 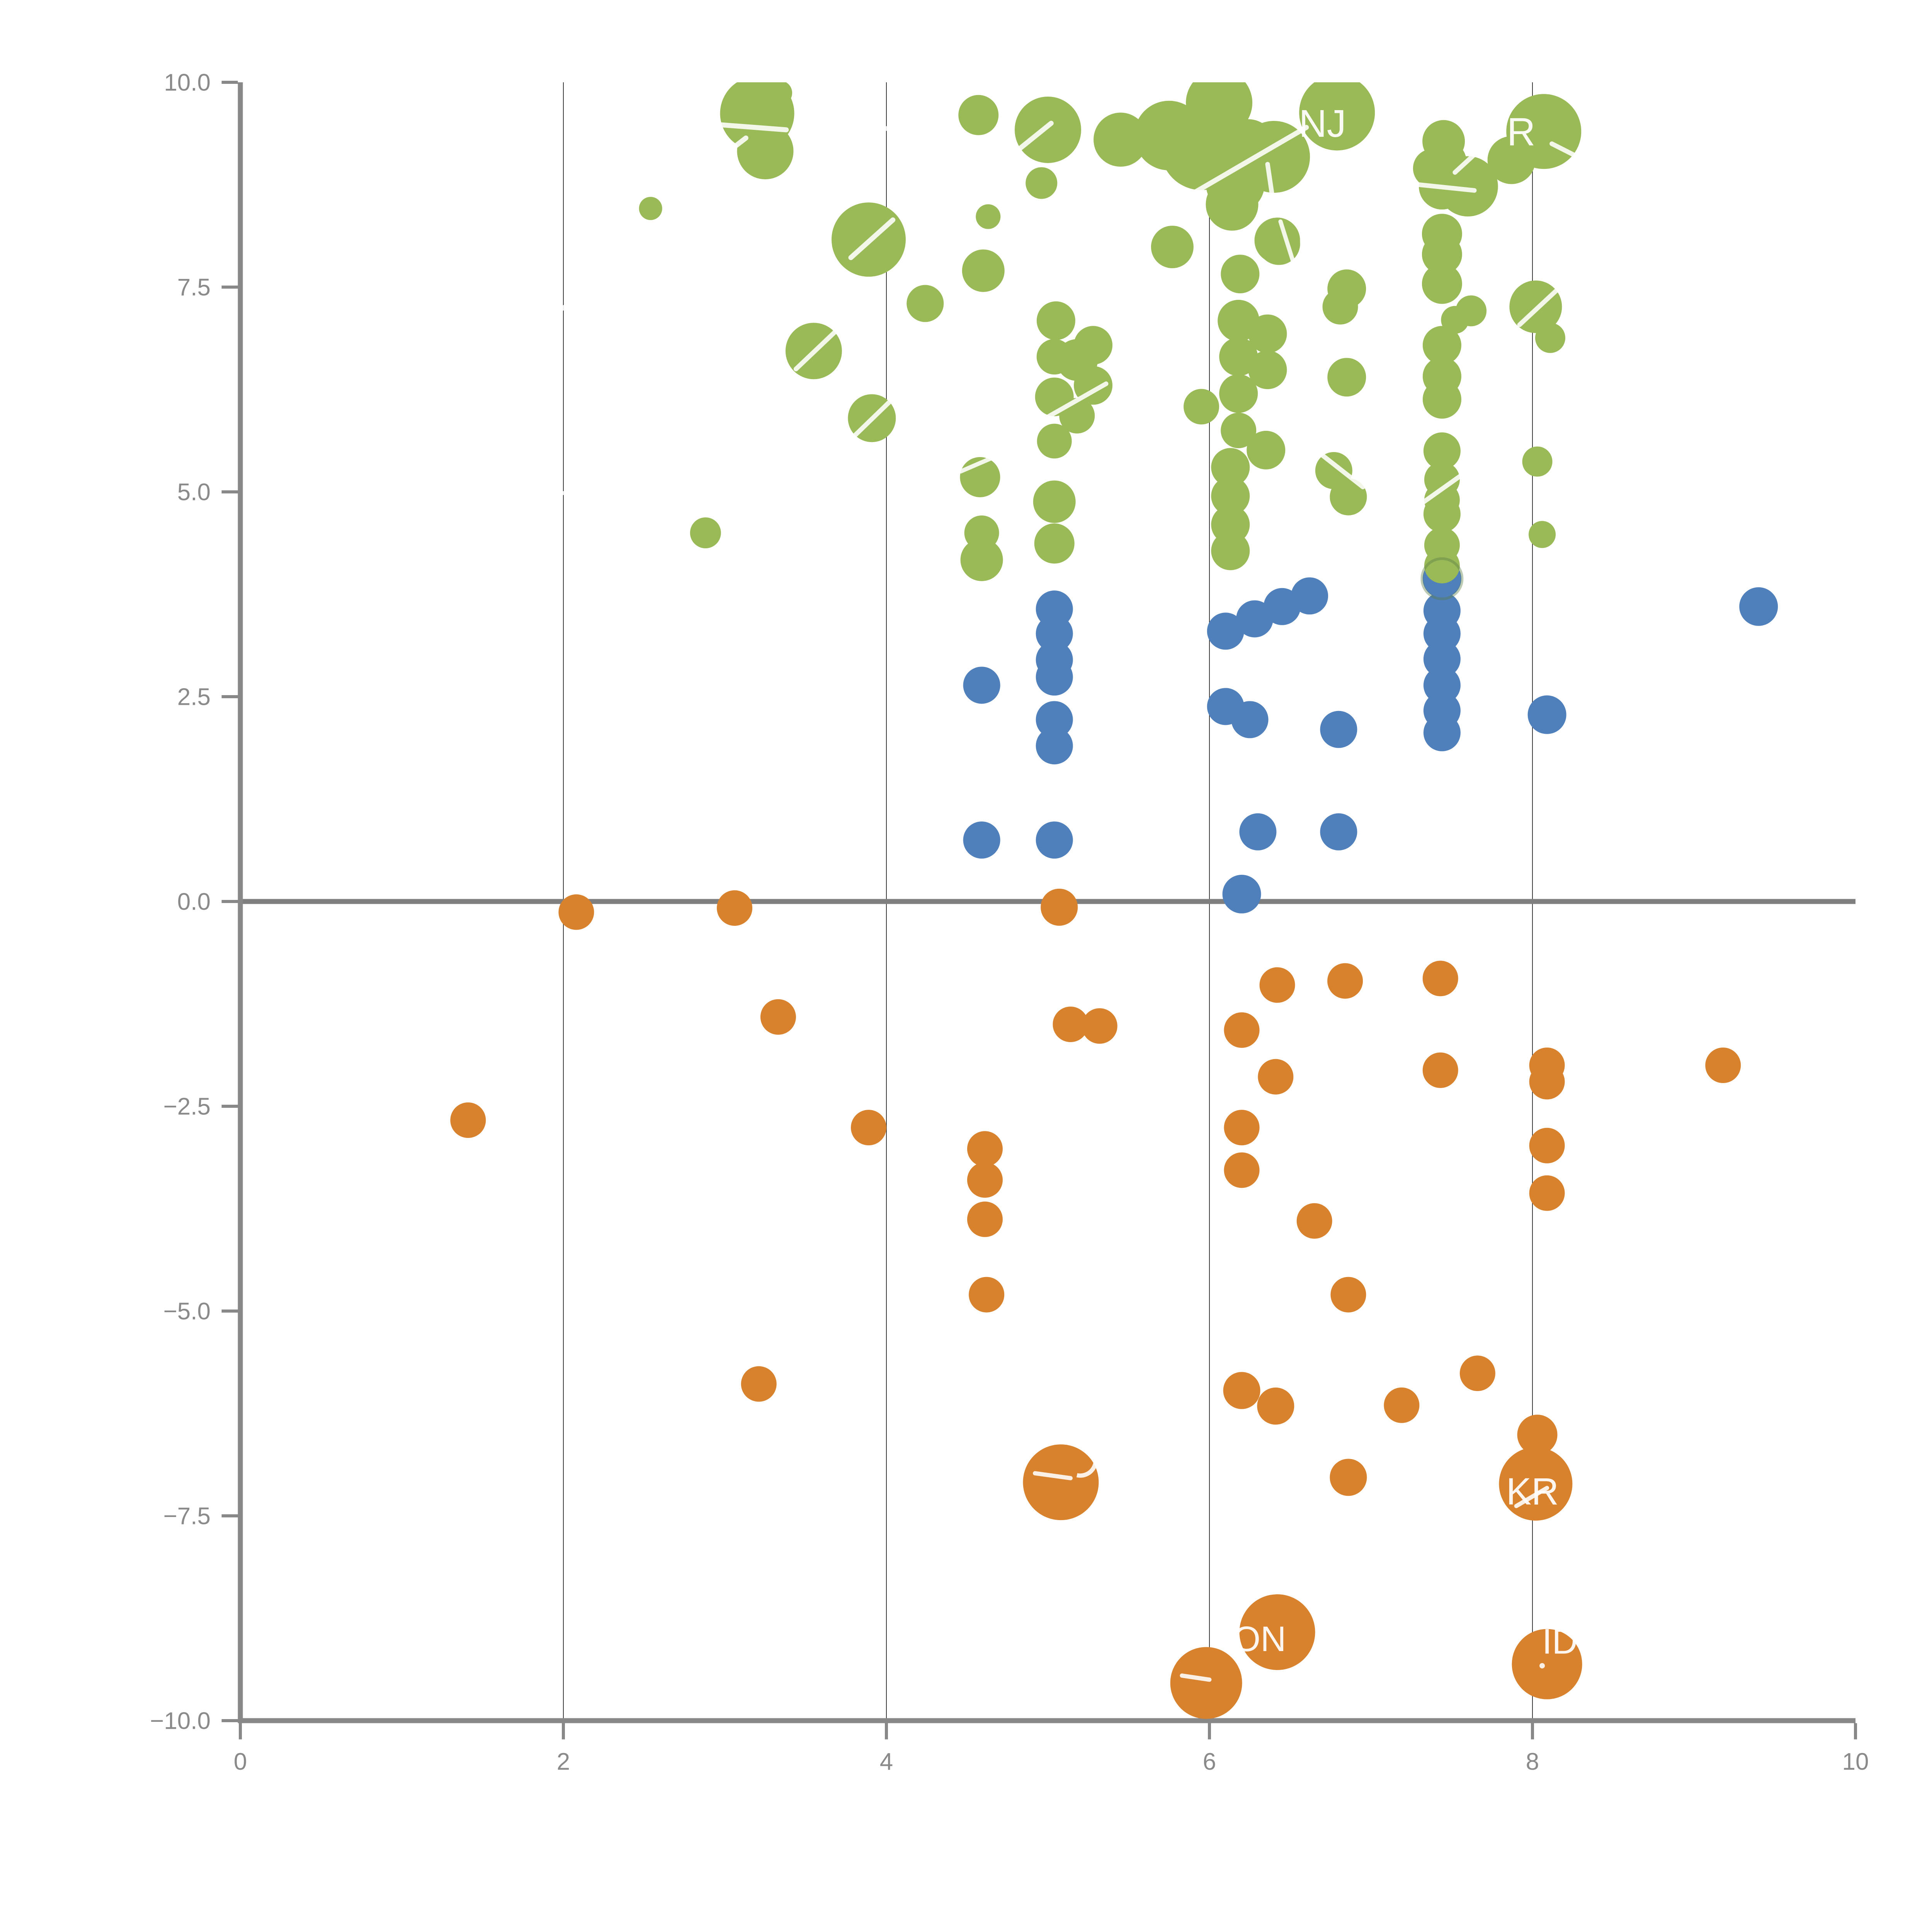 What do you see at coordinates (187, 1107) in the screenshot?
I see `y-tick-label: −2.5` at bounding box center [187, 1107].